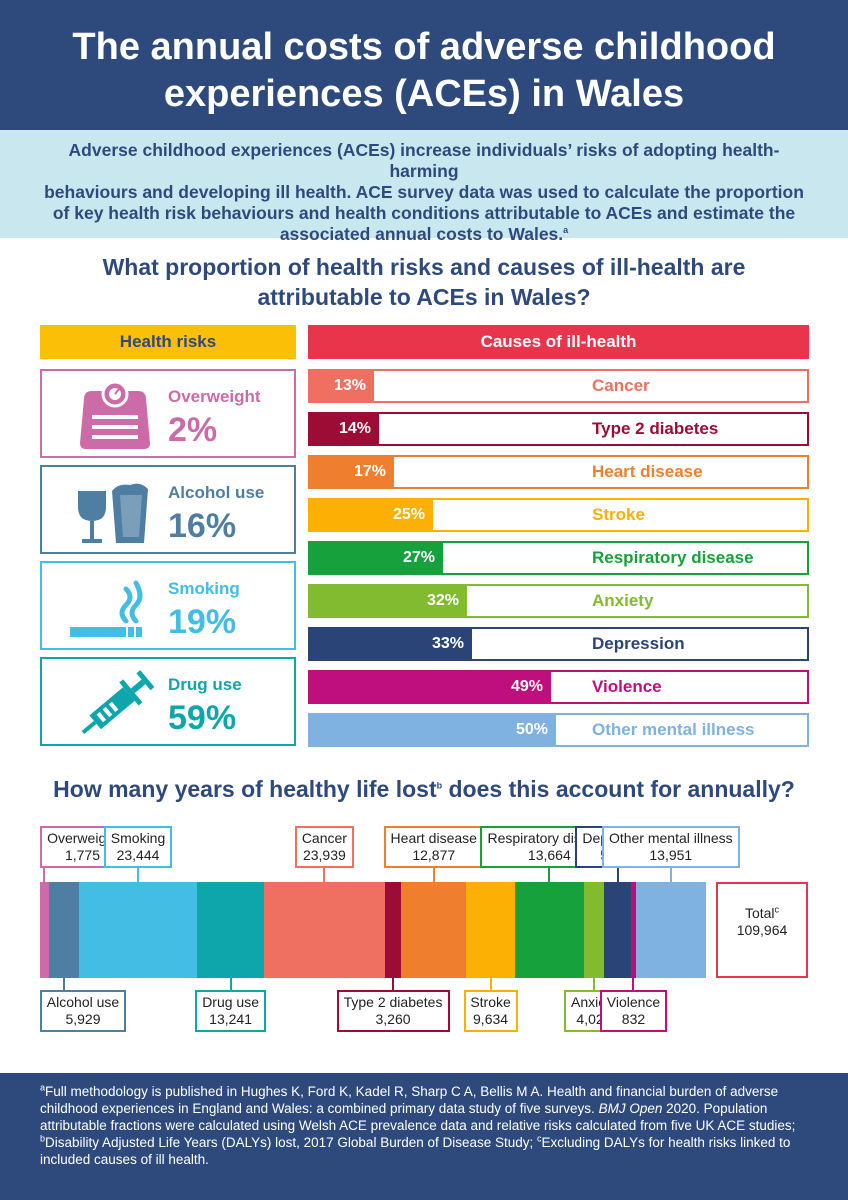  Describe the element at coordinates (558, 601) in the screenshot. I see `cause-row-anxiety: 32% Anxiety` at that location.